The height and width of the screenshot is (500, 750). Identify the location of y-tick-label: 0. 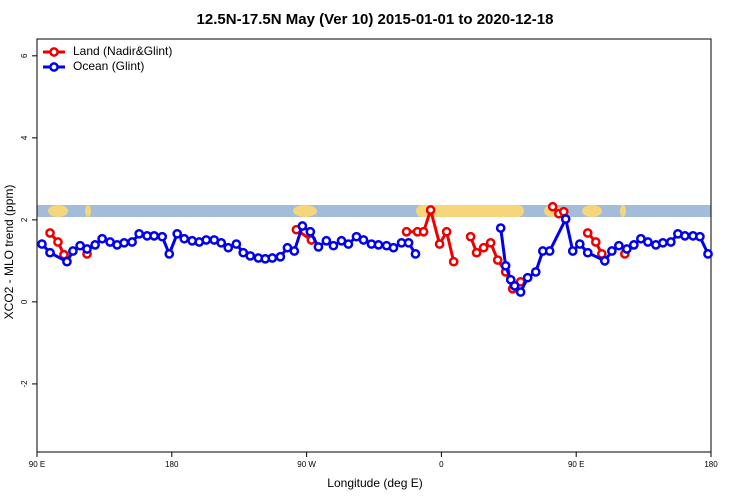
(24, 301).